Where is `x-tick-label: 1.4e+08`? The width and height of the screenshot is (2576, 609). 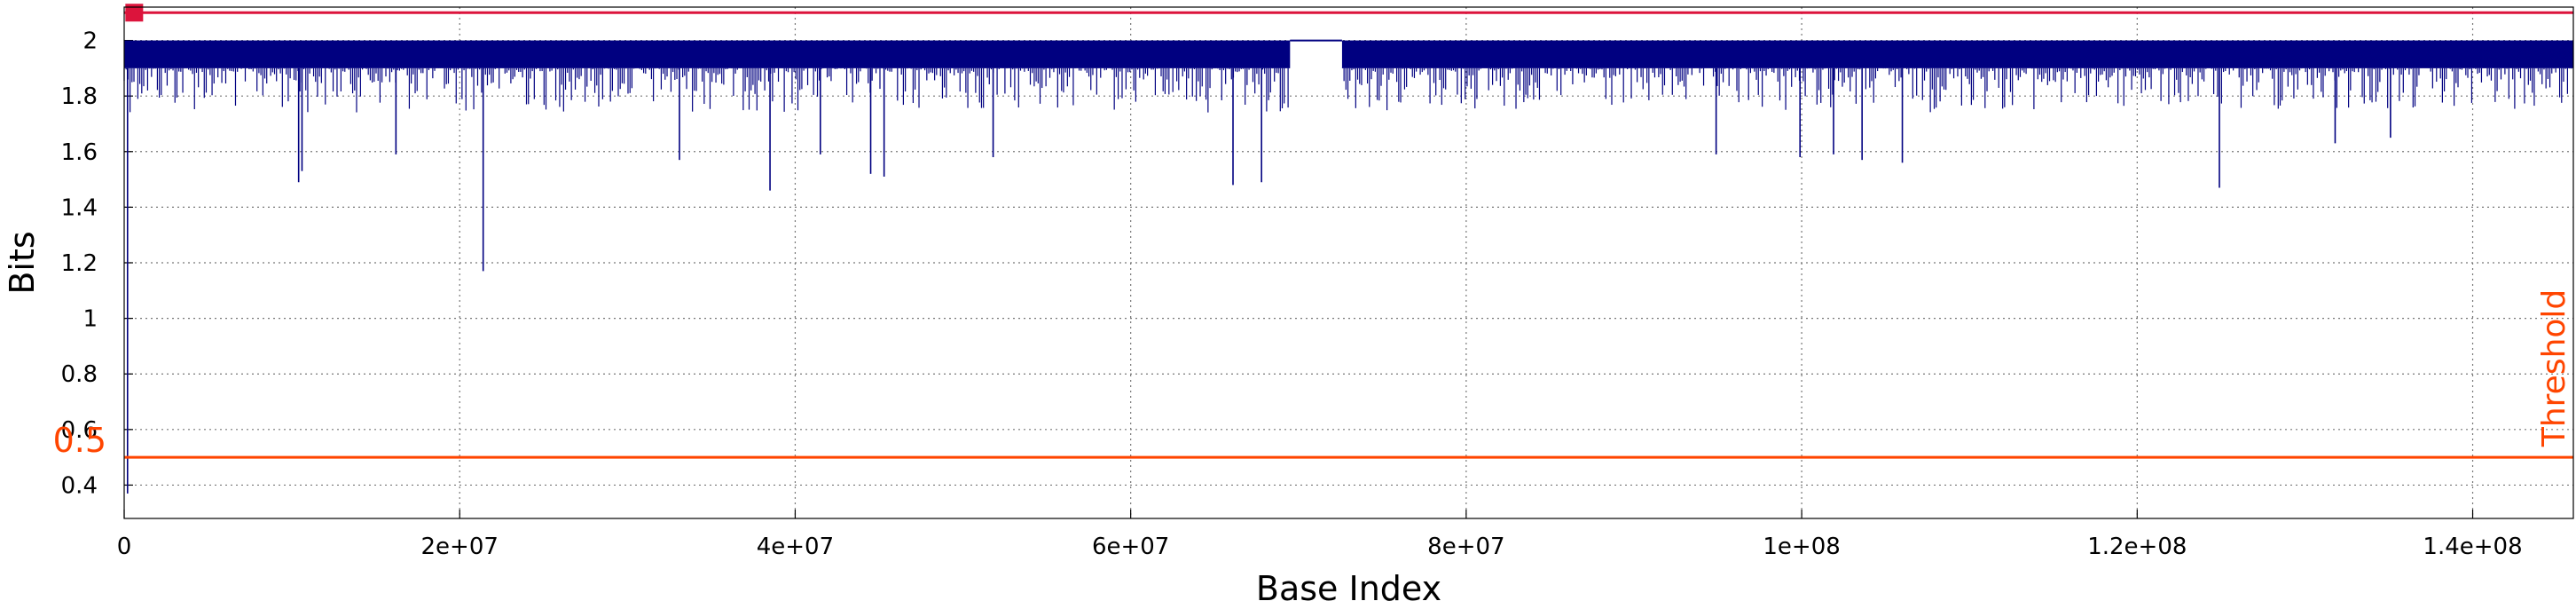
x-tick-label: 1.4e+08 is located at coordinates (2472, 547).